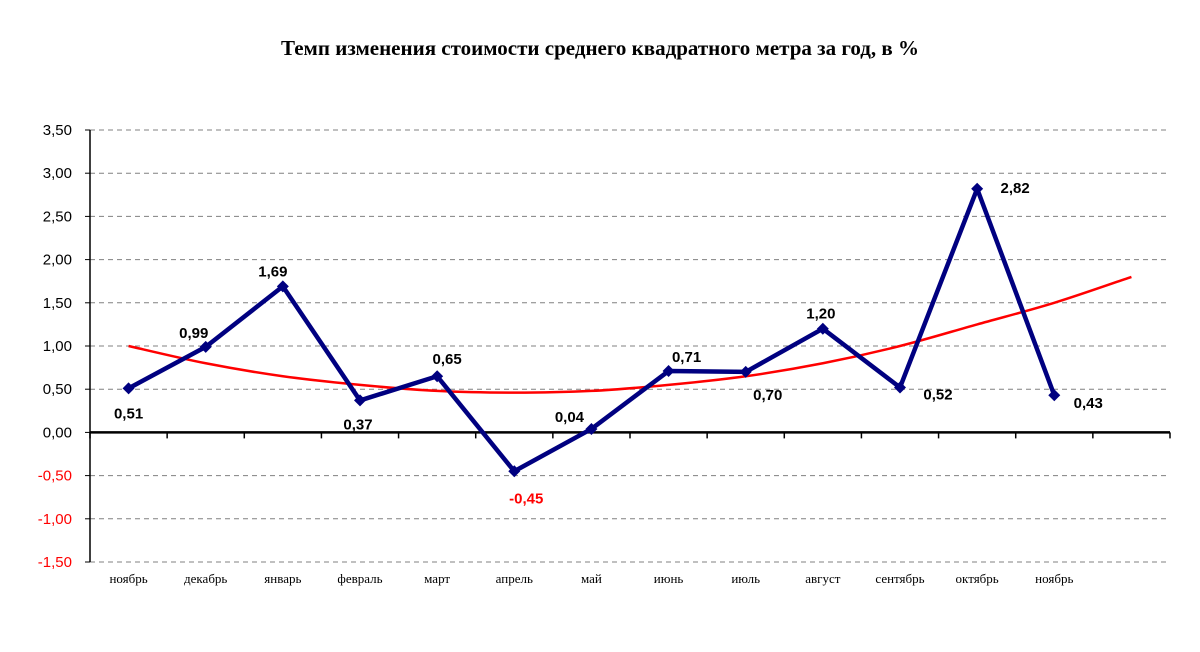 The width and height of the screenshot is (1200, 652). Describe the element at coordinates (205, 578) in the screenshot. I see `x-tick-label: декабрь` at that location.